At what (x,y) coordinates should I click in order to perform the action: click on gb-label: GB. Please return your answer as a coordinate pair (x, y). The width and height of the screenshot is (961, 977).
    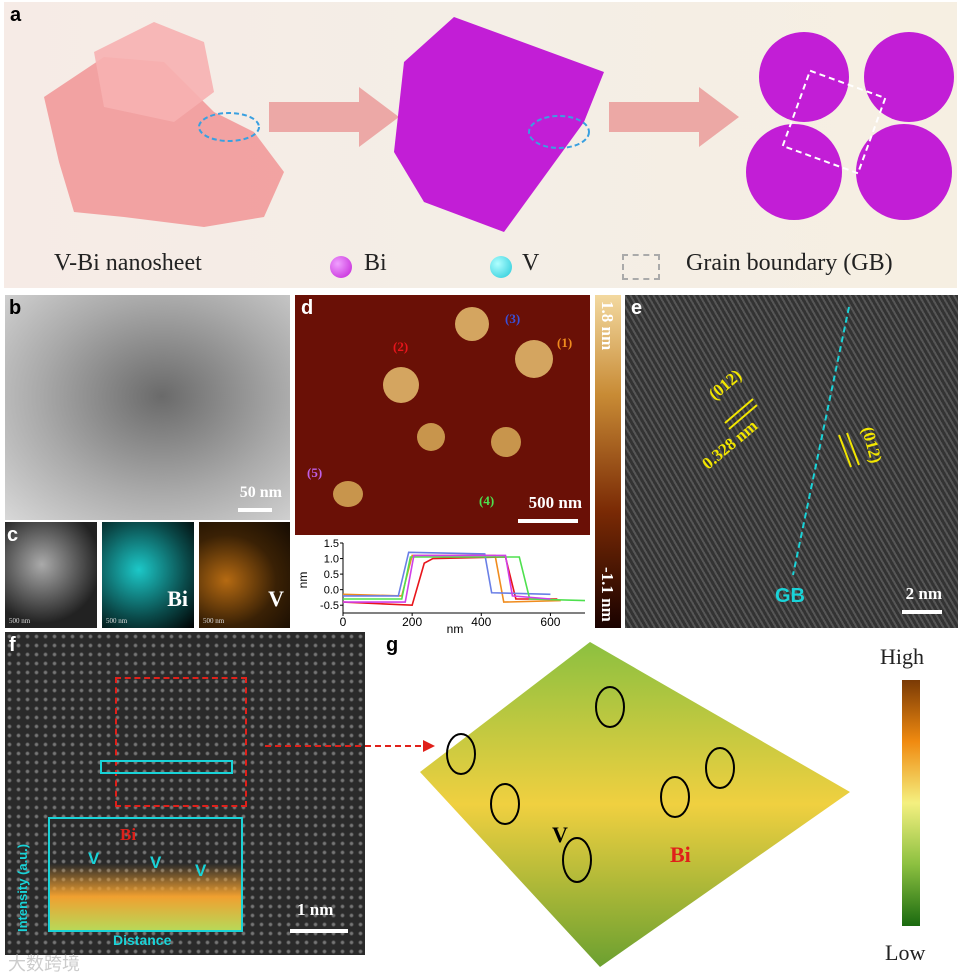
    Looking at the image, I should click on (790, 596).